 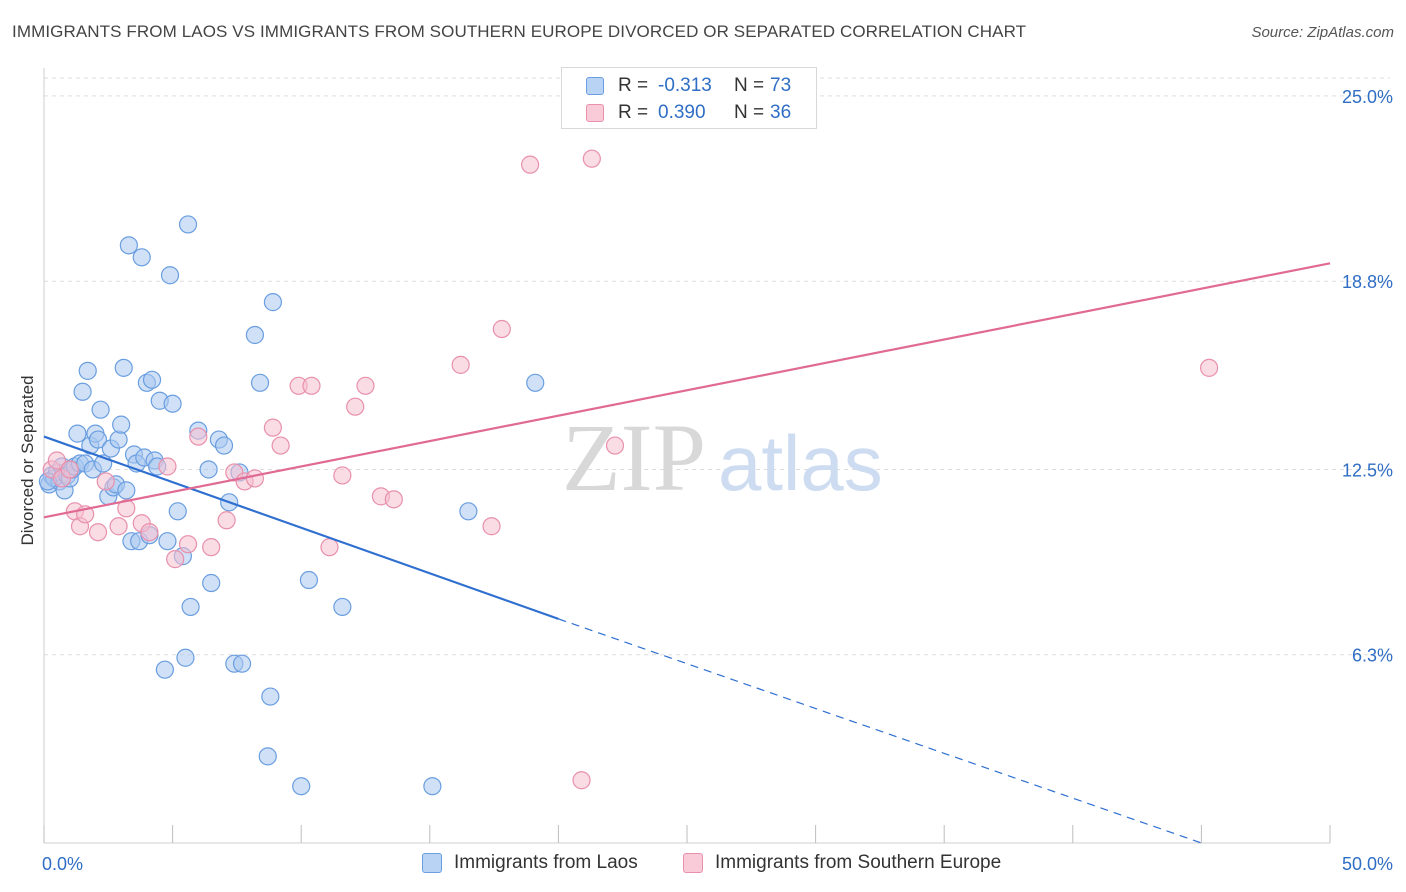 I want to click on y-axis-title: Divorced or Separated, so click(x=27, y=460).